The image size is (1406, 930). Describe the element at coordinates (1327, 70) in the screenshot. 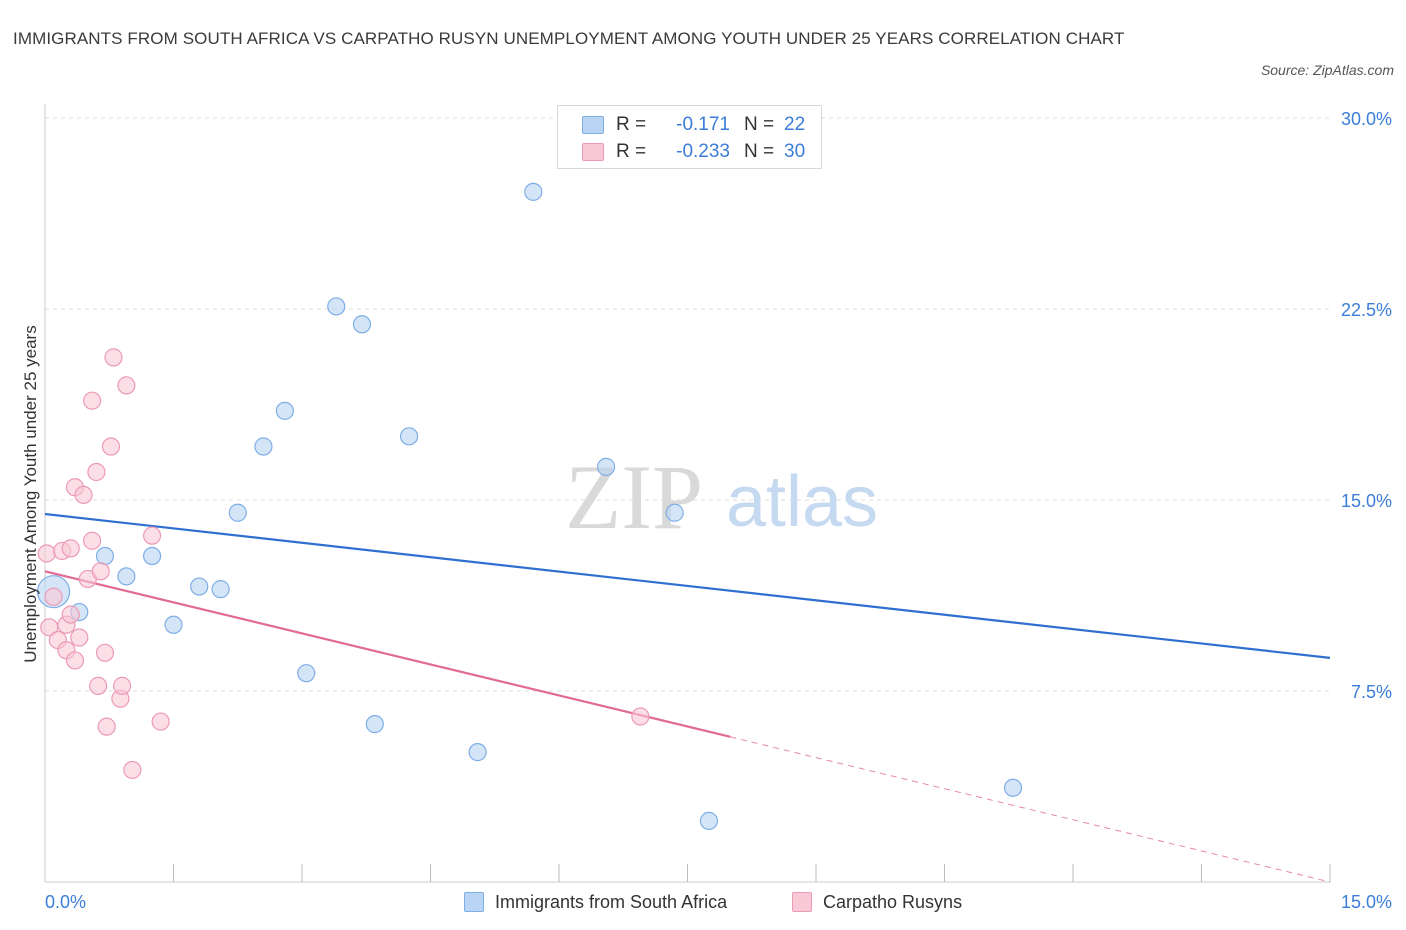

I see `source-label: Source: ZipAtlas.com` at that location.